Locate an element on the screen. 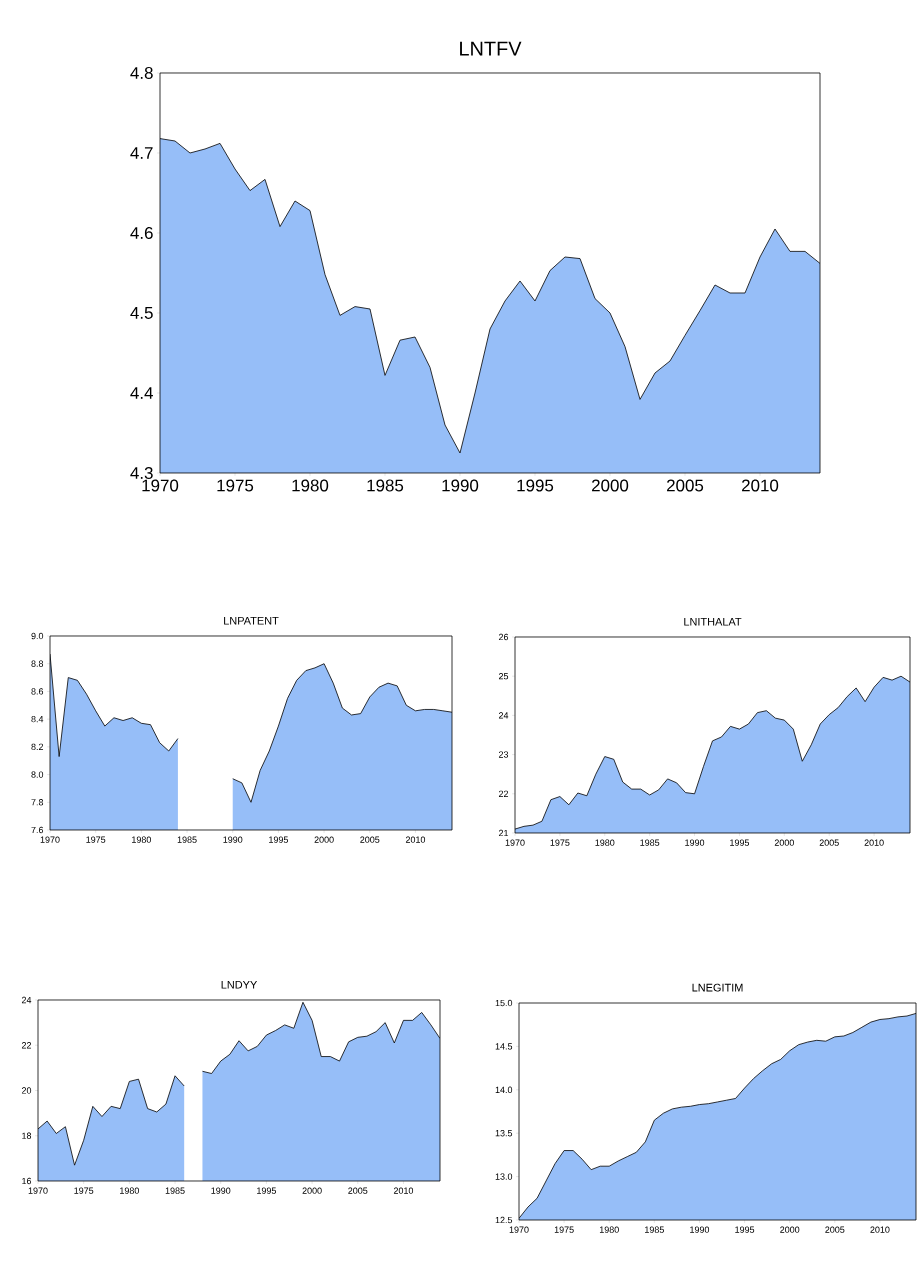  y-tick-label: 26 is located at coordinates (503, 637).